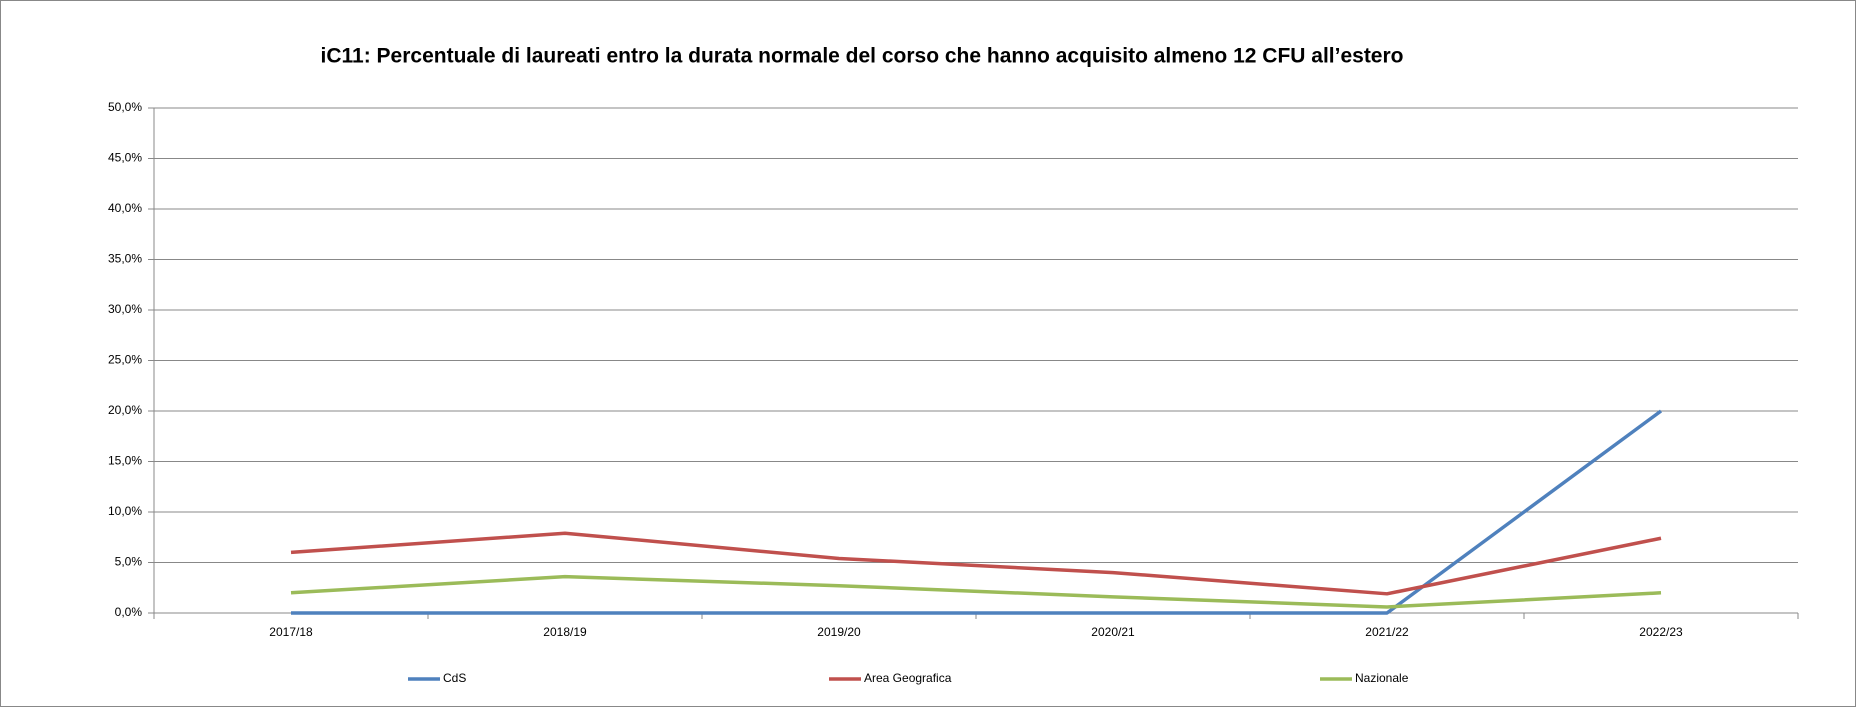 The width and height of the screenshot is (1856, 707). Describe the element at coordinates (1113, 632) in the screenshot. I see `x-tick-label: 2020/21` at that location.